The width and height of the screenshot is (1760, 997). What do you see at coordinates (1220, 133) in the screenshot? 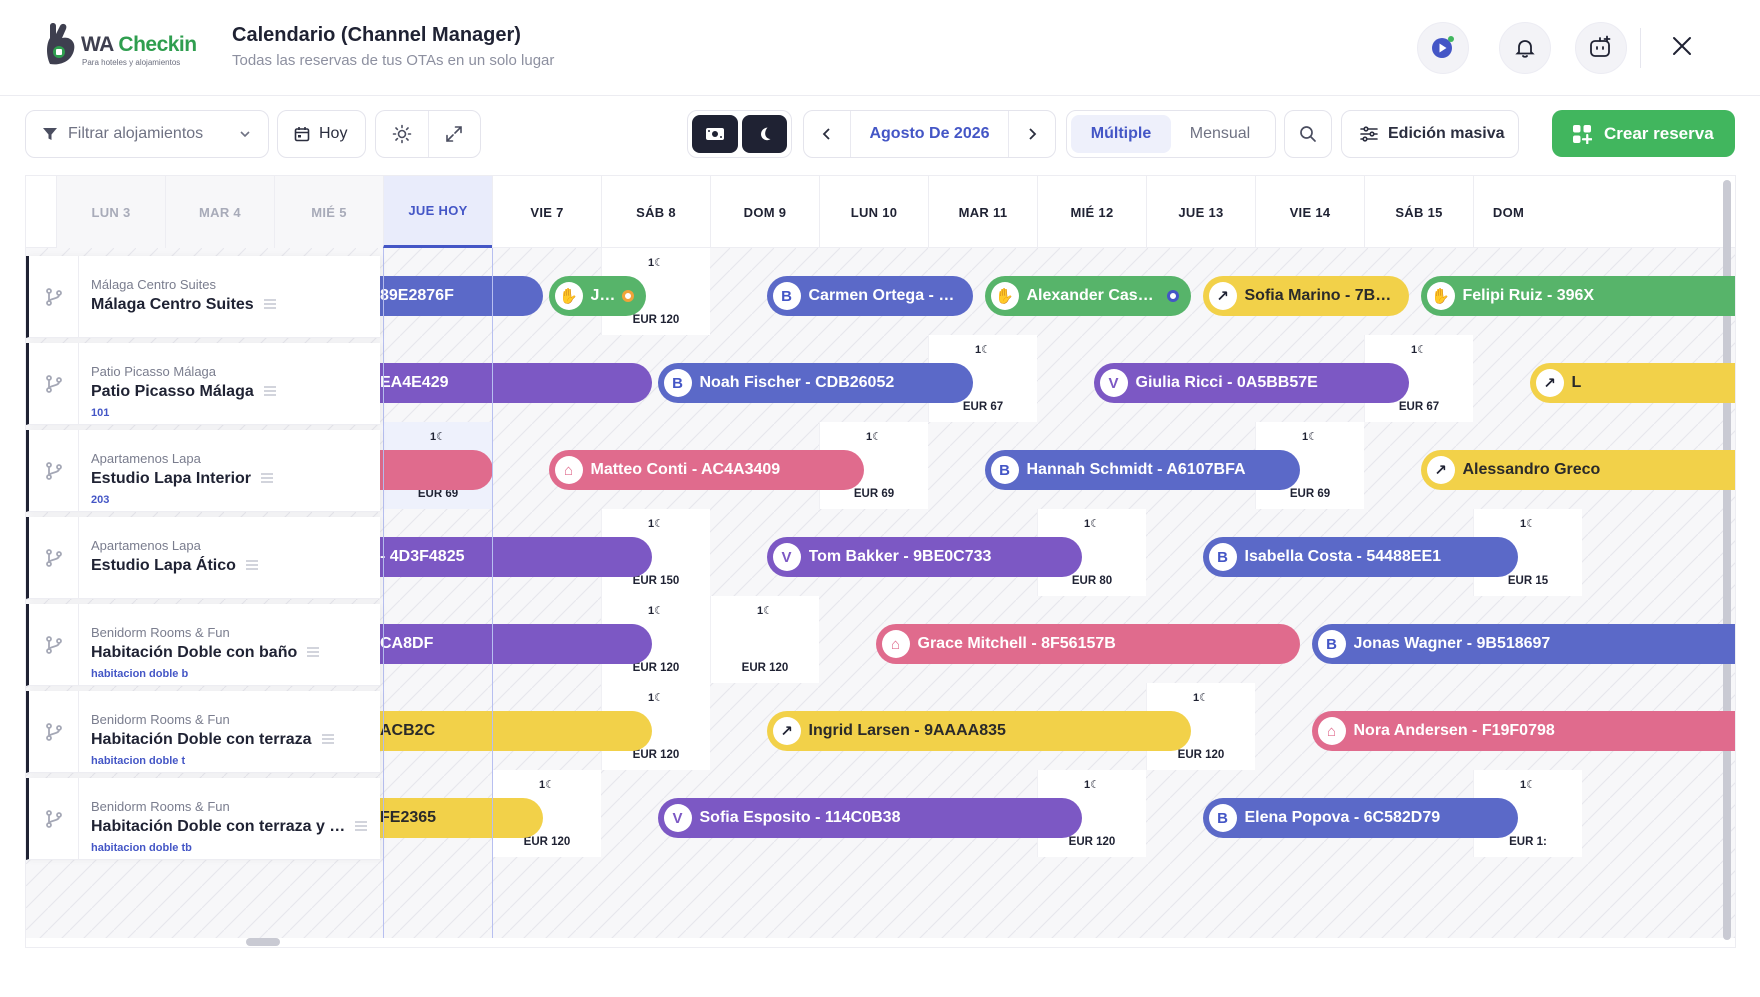
I see `tab-monthly: Mensual` at bounding box center [1220, 133].